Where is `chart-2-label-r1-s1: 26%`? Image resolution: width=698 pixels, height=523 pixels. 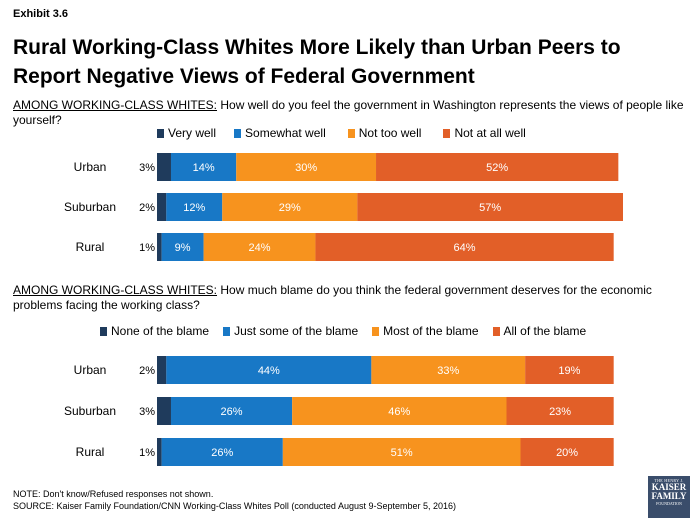
chart-2-label-r1-s1: 26% is located at coordinates (232, 412).